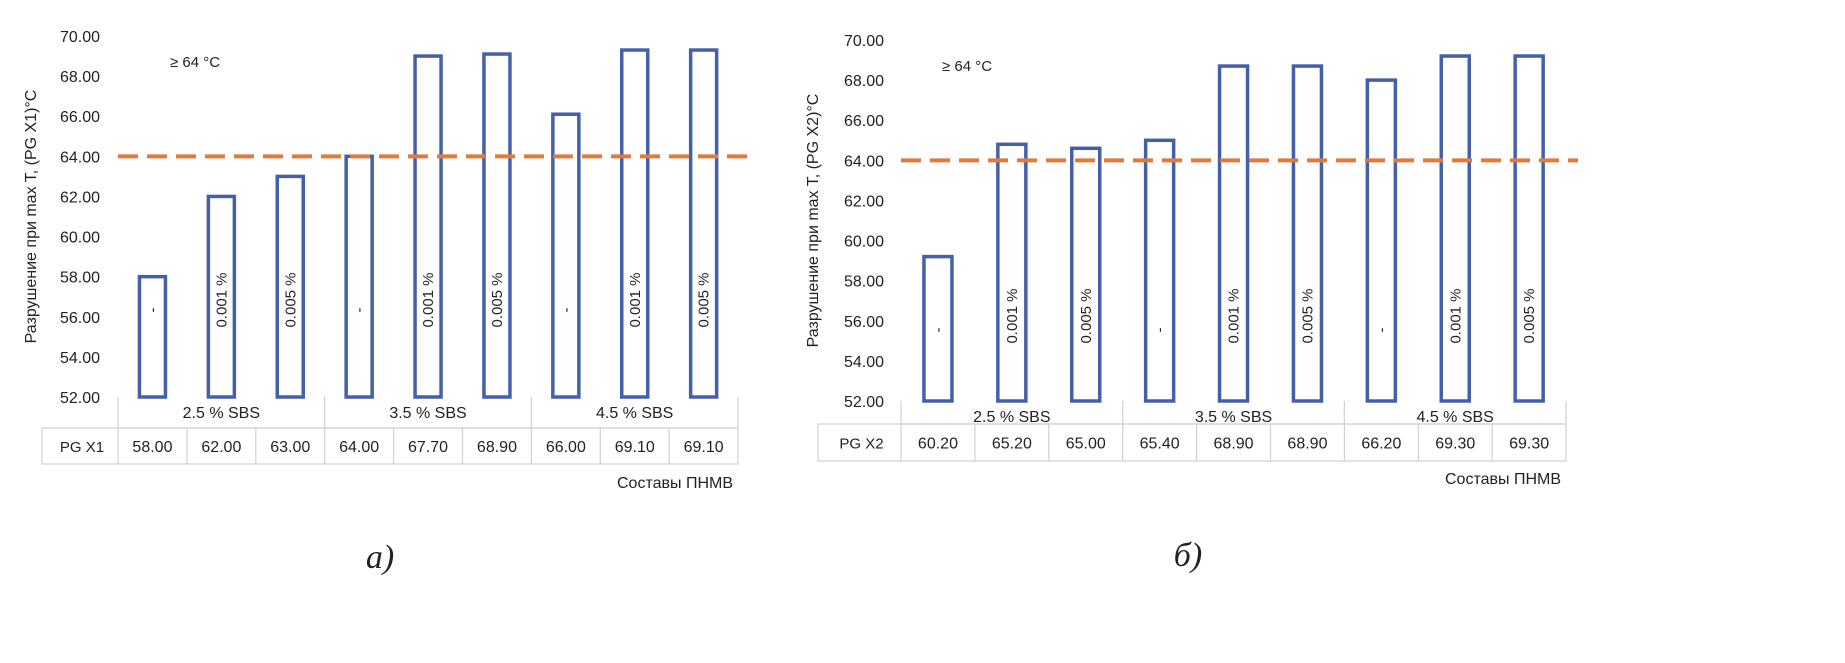 The height and width of the screenshot is (663, 1845). Describe the element at coordinates (359, 447) in the screenshot. I see `table-cell: 64.00` at that location.